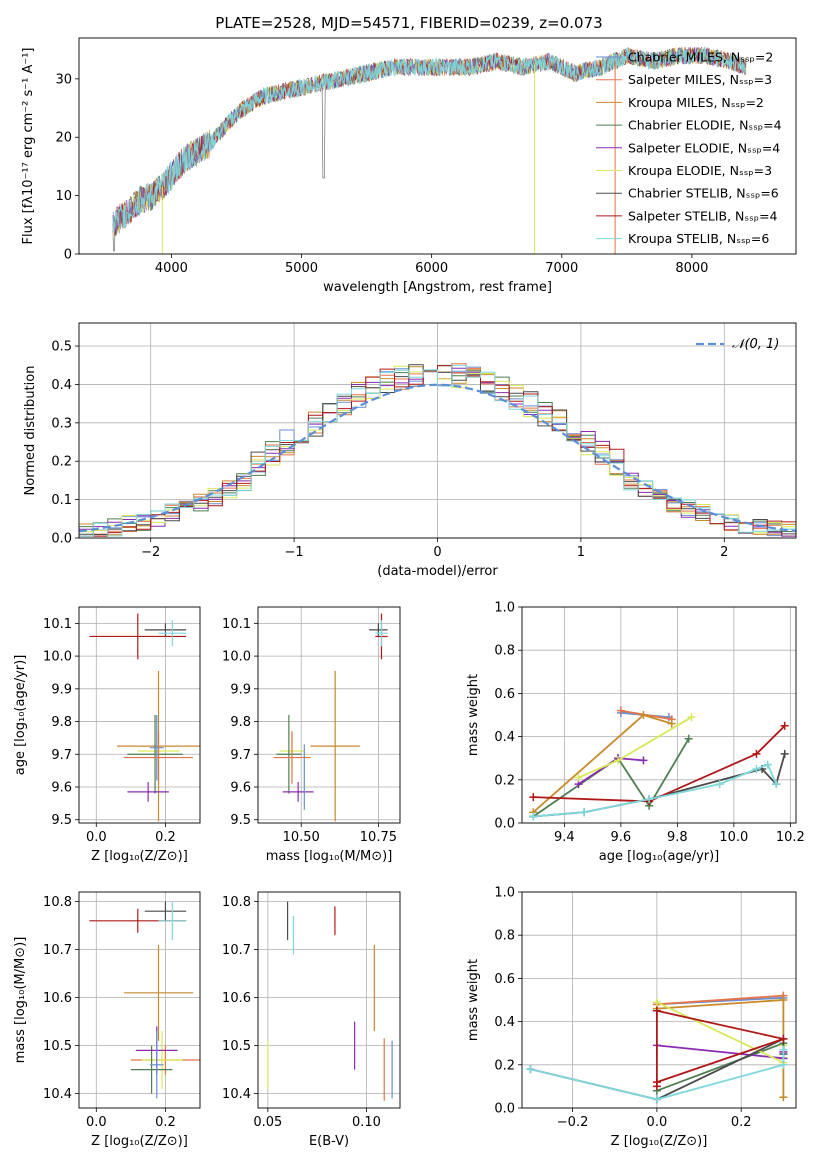 Image resolution: width=819 pixels, height=1170 pixels. What do you see at coordinates (705, 125) in the screenshot?
I see `legend-label: Chabrier ELODIE, Nₛₛₚ=4` at bounding box center [705, 125].